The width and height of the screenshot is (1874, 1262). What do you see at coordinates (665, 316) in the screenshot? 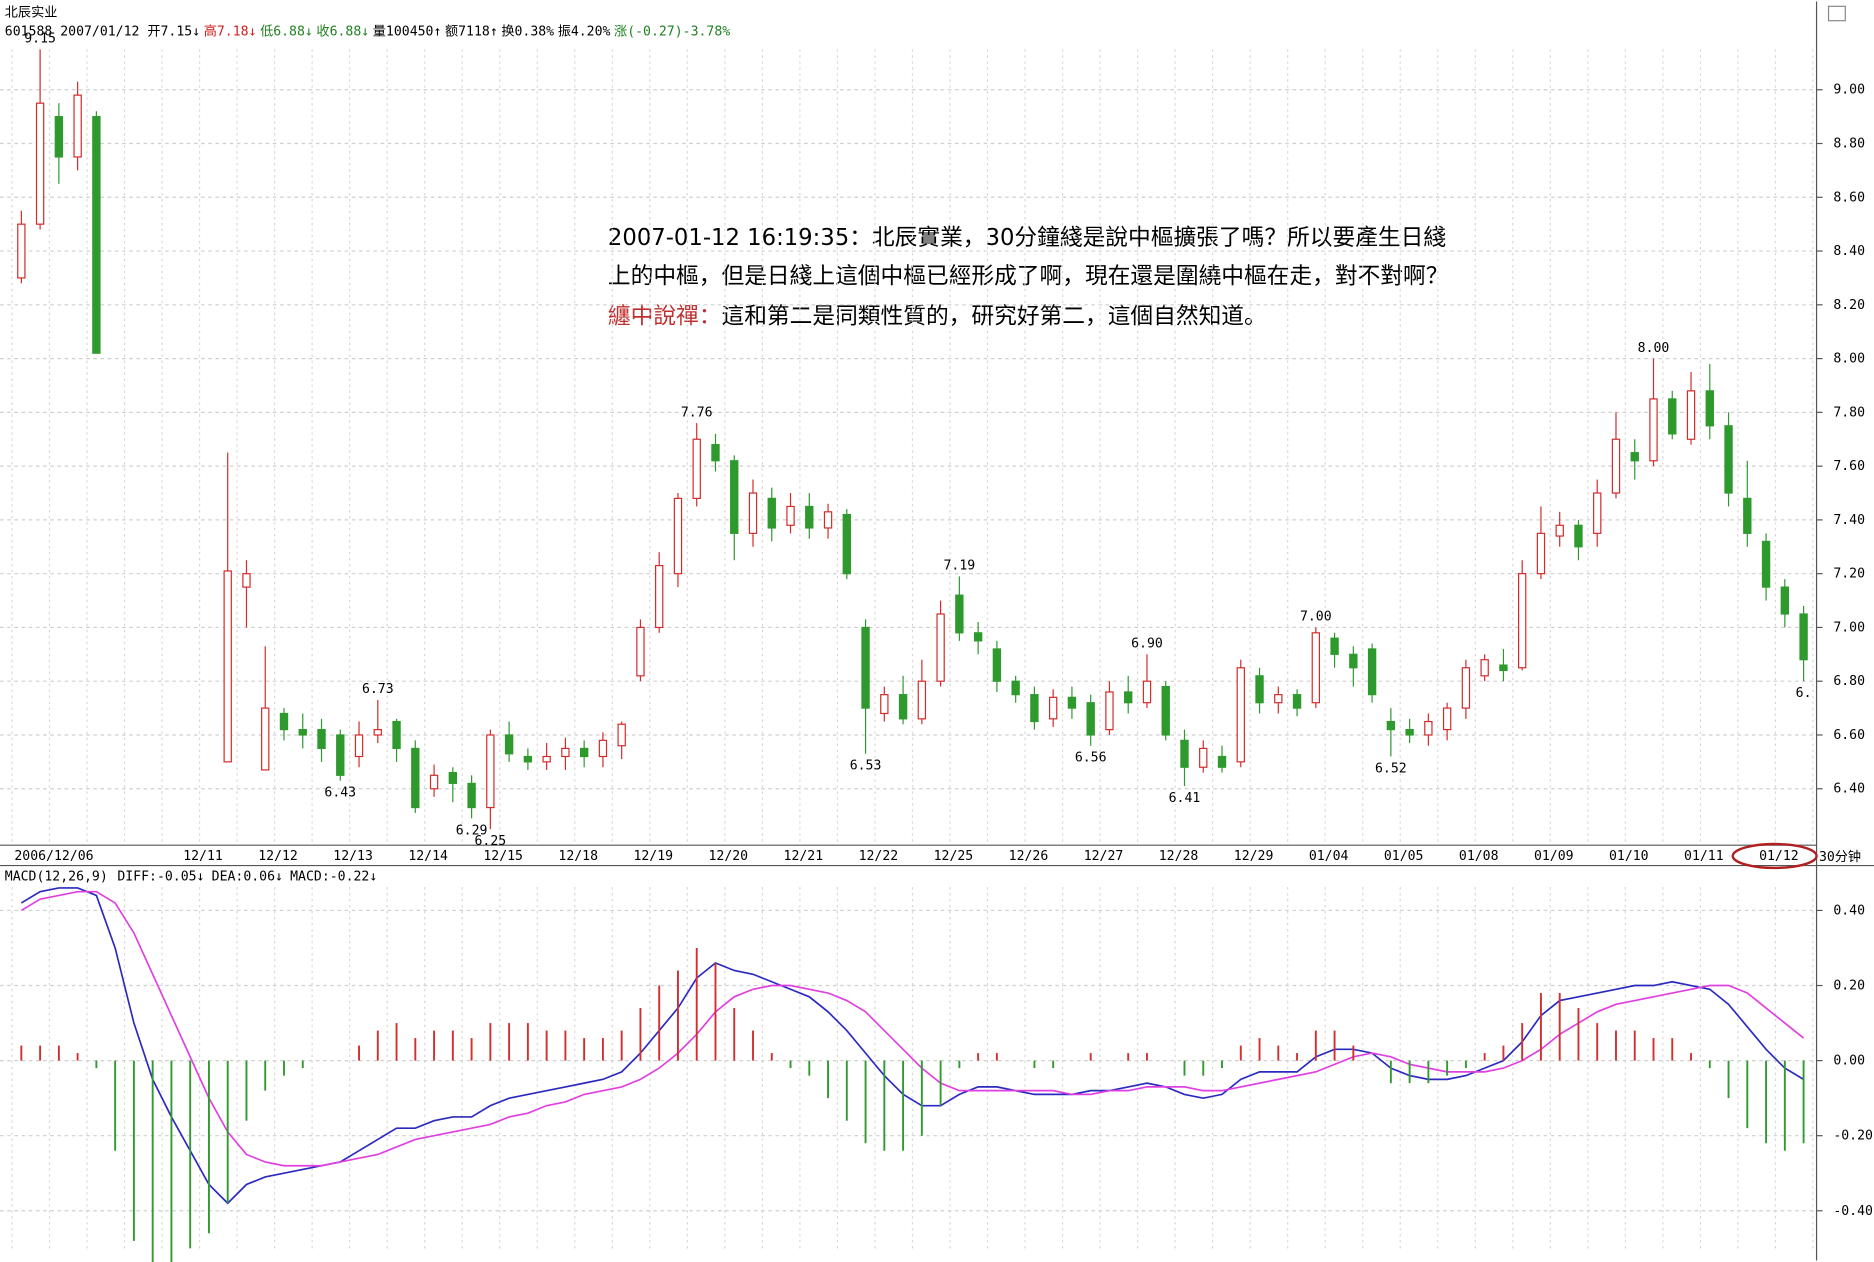
I see `comment-speaker: 纏中說禪：` at bounding box center [665, 316].